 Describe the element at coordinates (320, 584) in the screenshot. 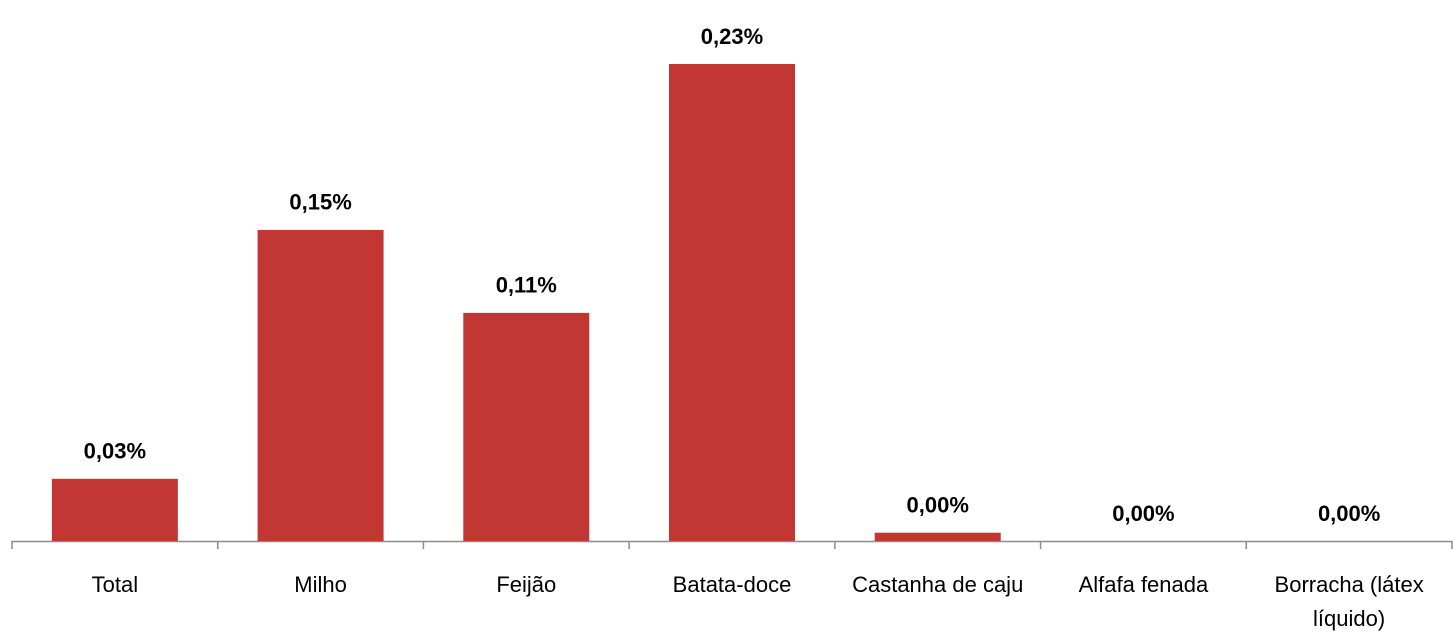

I see `x-tick-label: Milho` at that location.